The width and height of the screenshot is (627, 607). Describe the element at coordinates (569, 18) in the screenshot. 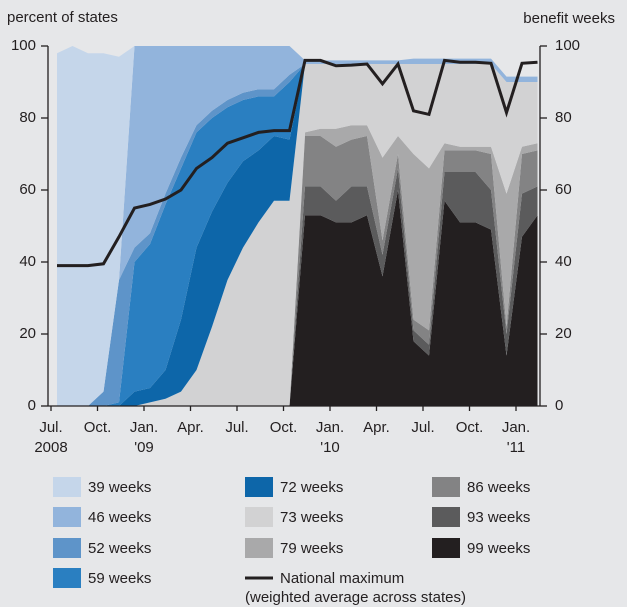

I see `y2-axis-label: benefit weeks` at that location.